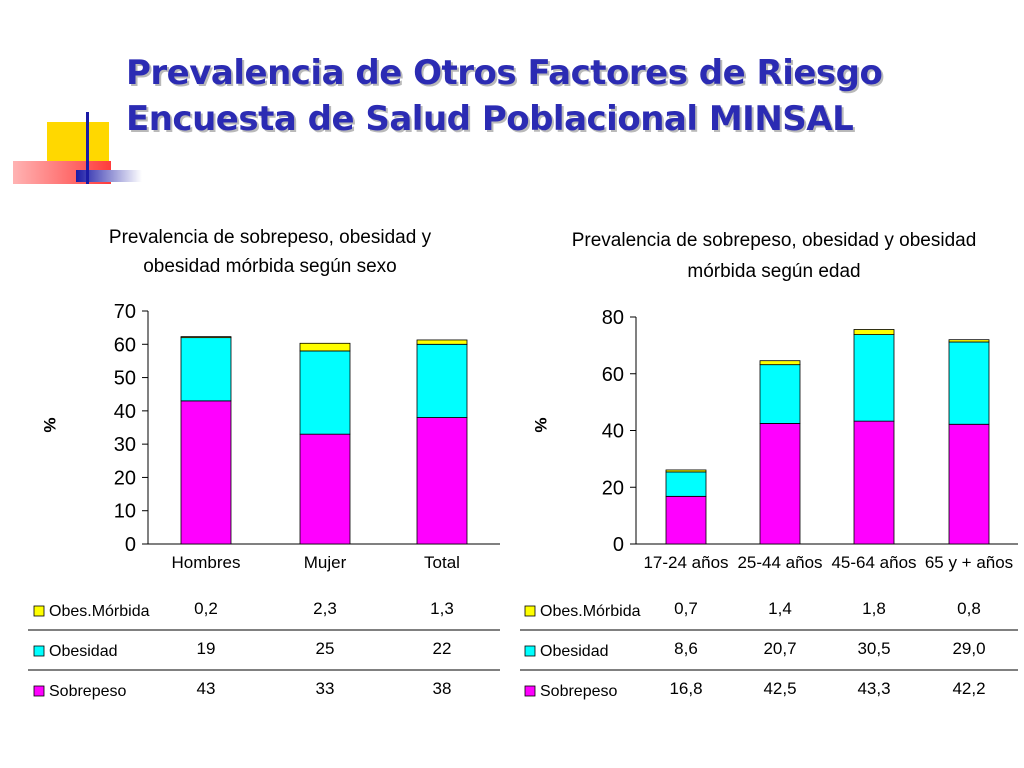 This screenshot has width=1024, height=768. I want to click on chart-title-line: mórbida según edad, so click(773, 271).